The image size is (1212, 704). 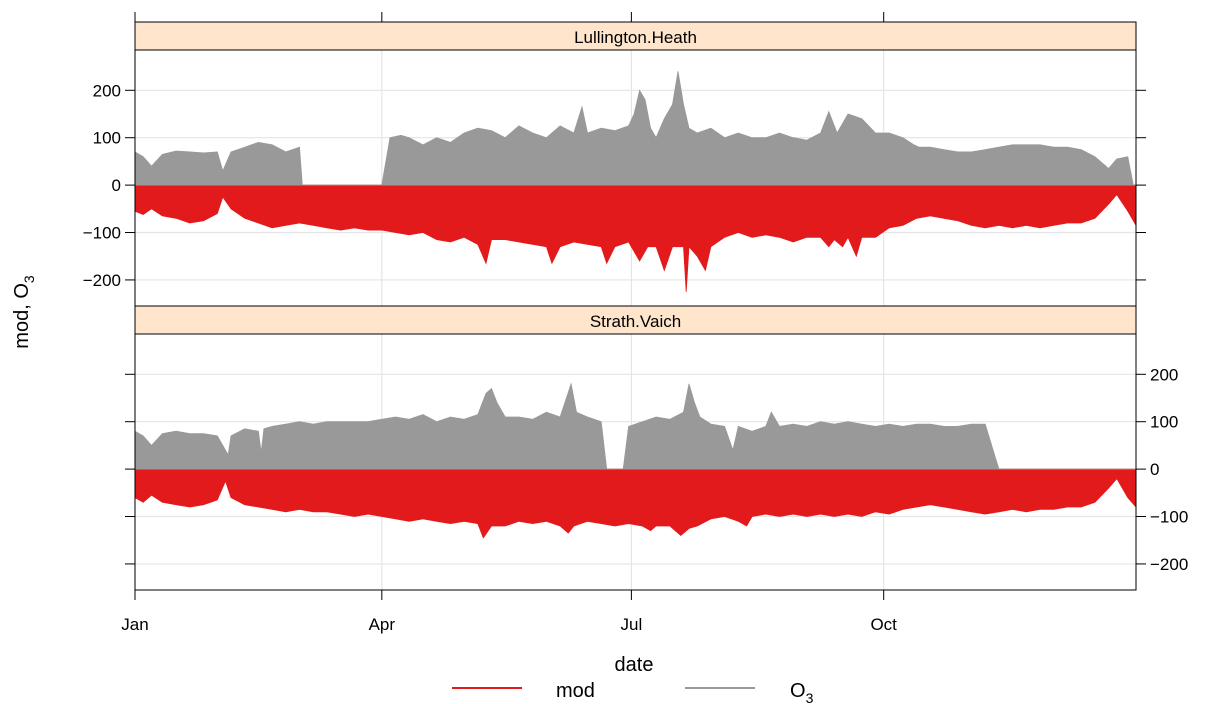 I want to click on x-tick-label: Oct, so click(x=883, y=624).